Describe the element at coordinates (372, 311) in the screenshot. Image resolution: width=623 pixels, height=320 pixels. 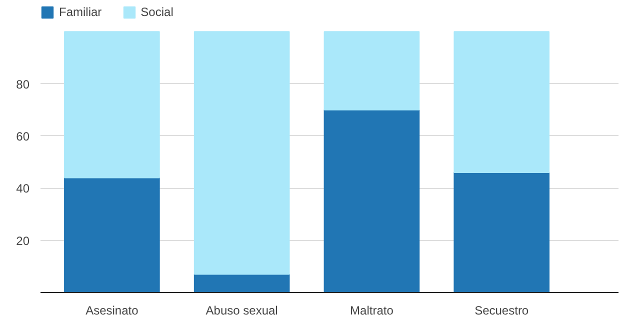
I see `x-tick-label: Maltrato` at that location.